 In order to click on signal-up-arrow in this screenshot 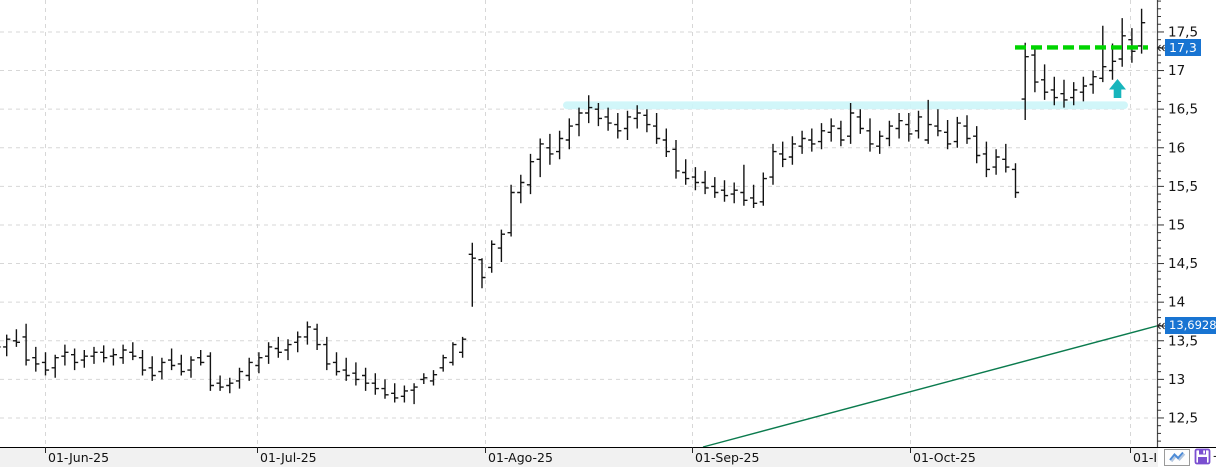, I will do `click(1117, 88)`.